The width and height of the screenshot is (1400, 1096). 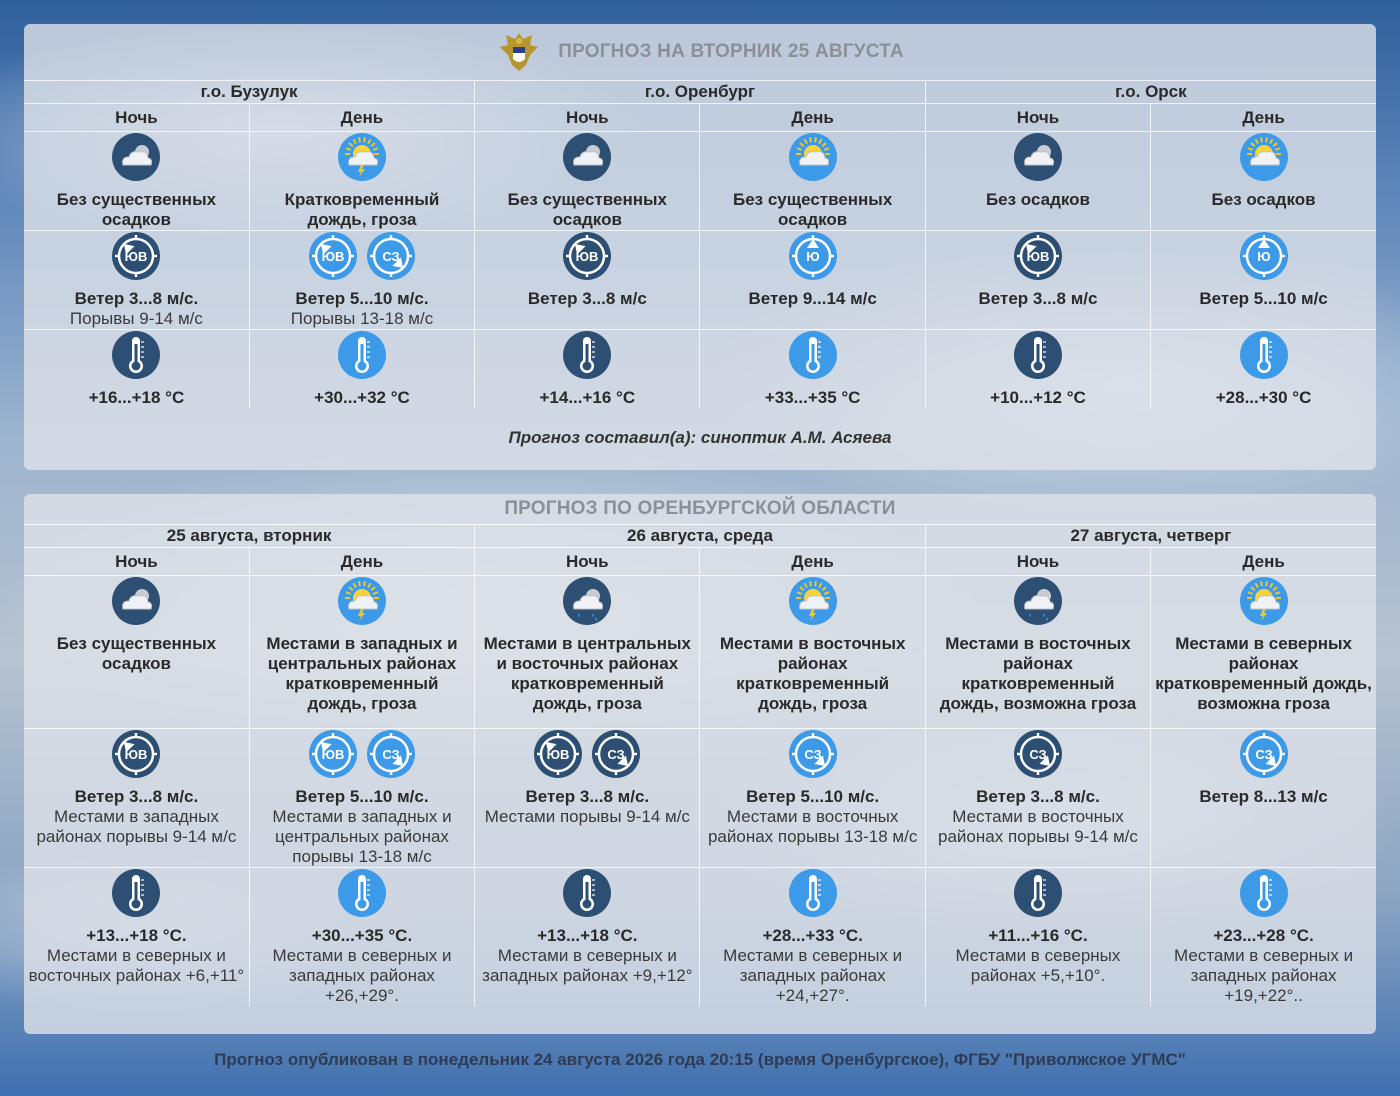 What do you see at coordinates (1263, 157) in the screenshot?
I see `sun-cloud-icon` at bounding box center [1263, 157].